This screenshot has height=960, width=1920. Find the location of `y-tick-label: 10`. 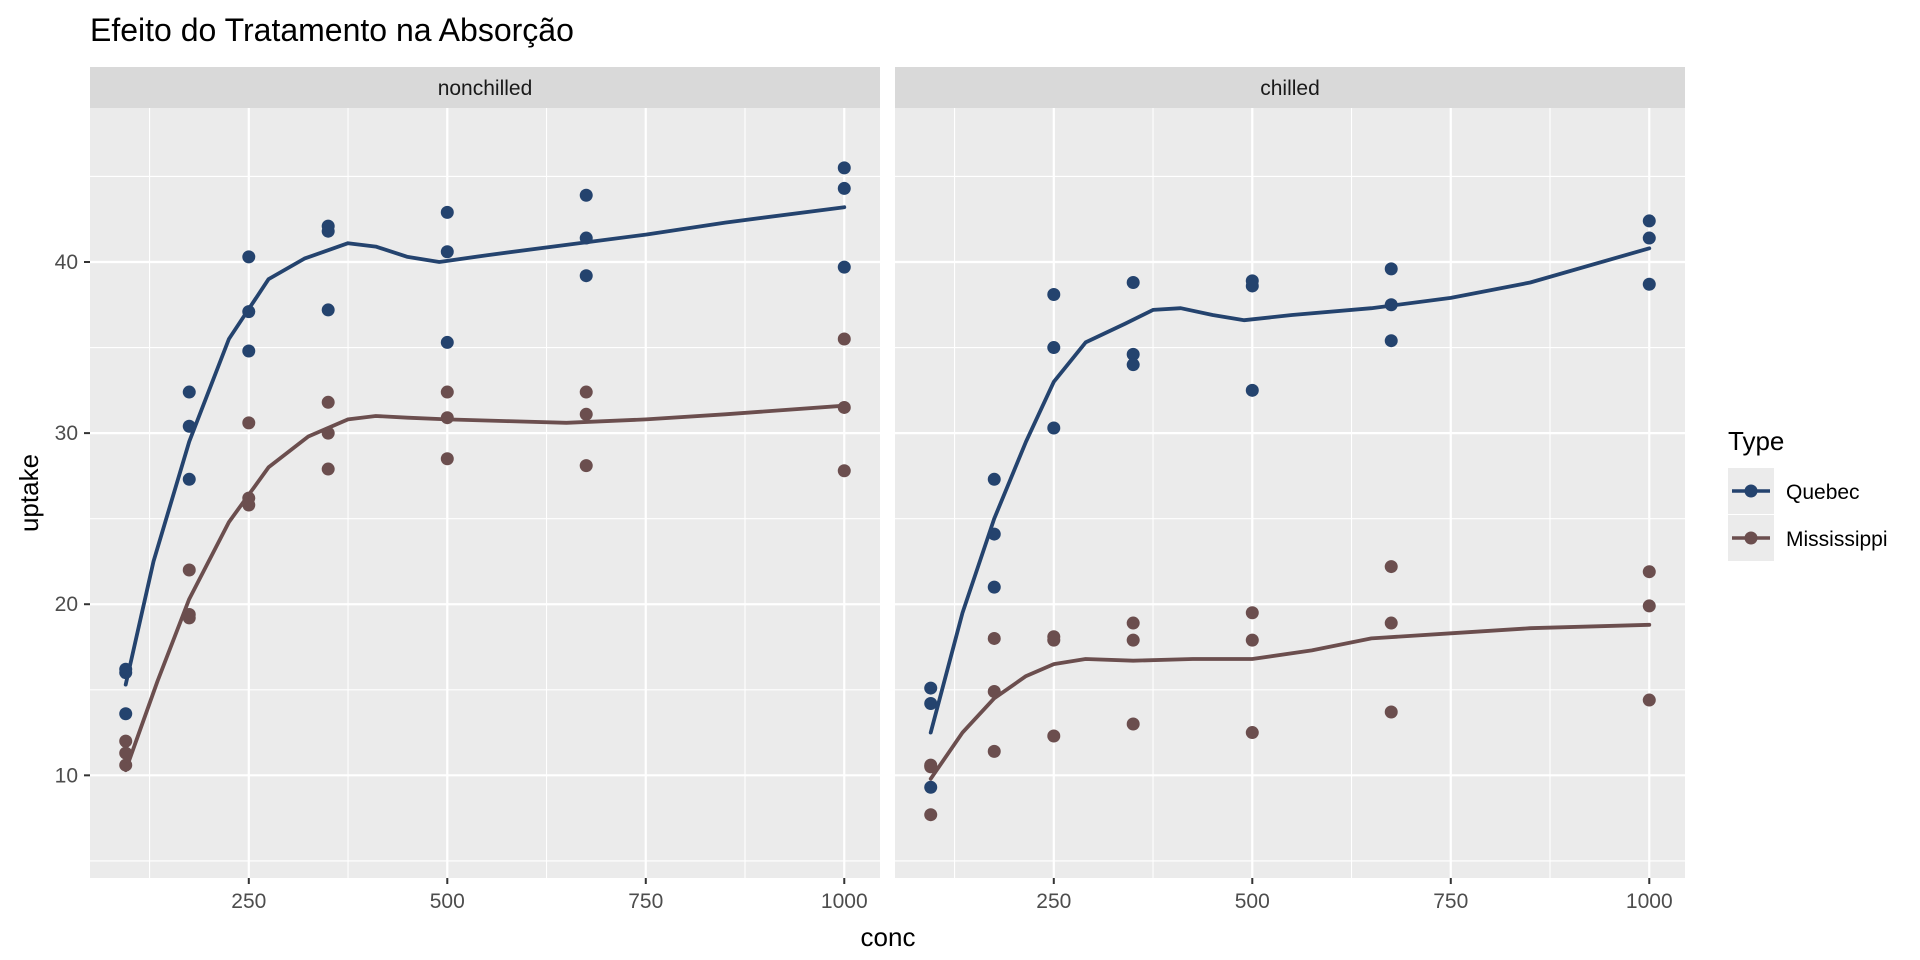

y-tick-label: 10 is located at coordinates (66, 775).